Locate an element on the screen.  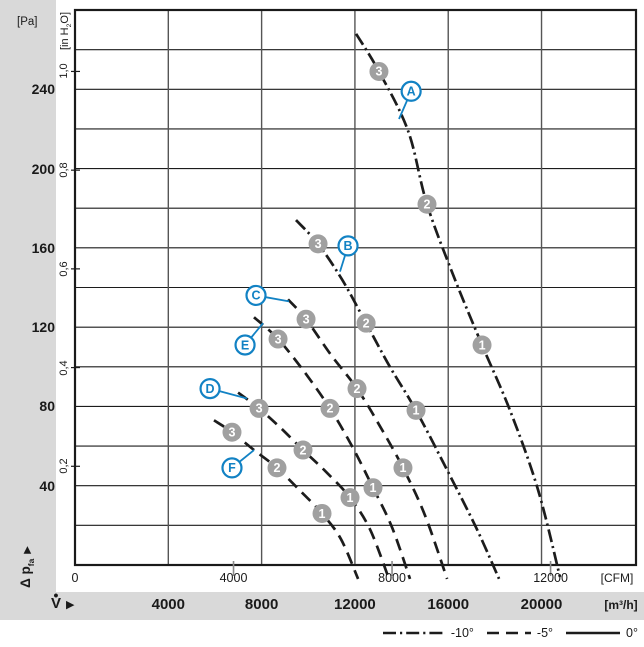
pa-tick-label-40: 40 is located at coordinates (47, 485).